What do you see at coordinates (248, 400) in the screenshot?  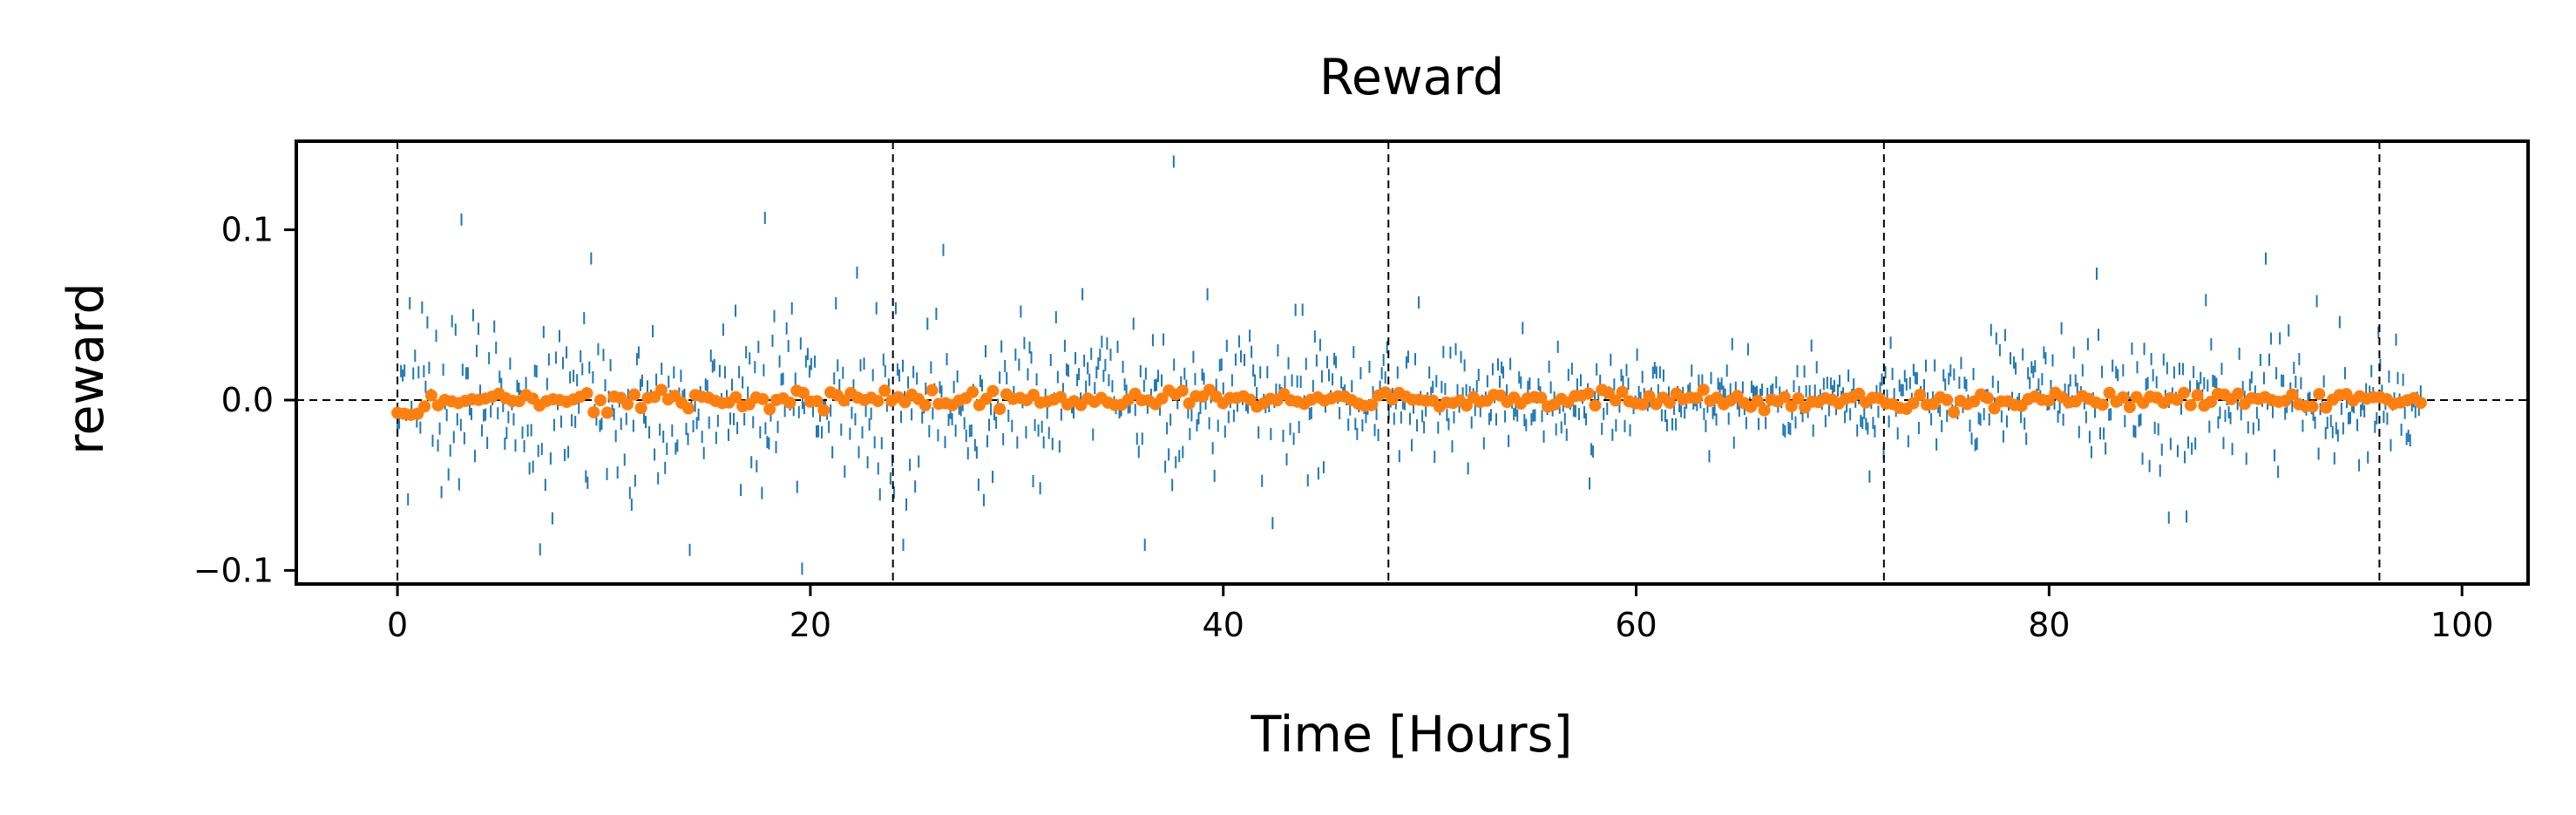 I see `y-tick-label: 0.0` at bounding box center [248, 400].